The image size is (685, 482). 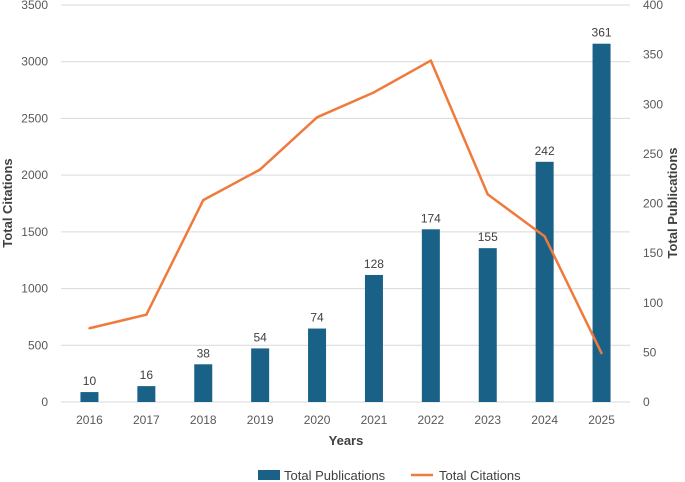 I want to click on bar-label-2022: 174, so click(x=431, y=218).